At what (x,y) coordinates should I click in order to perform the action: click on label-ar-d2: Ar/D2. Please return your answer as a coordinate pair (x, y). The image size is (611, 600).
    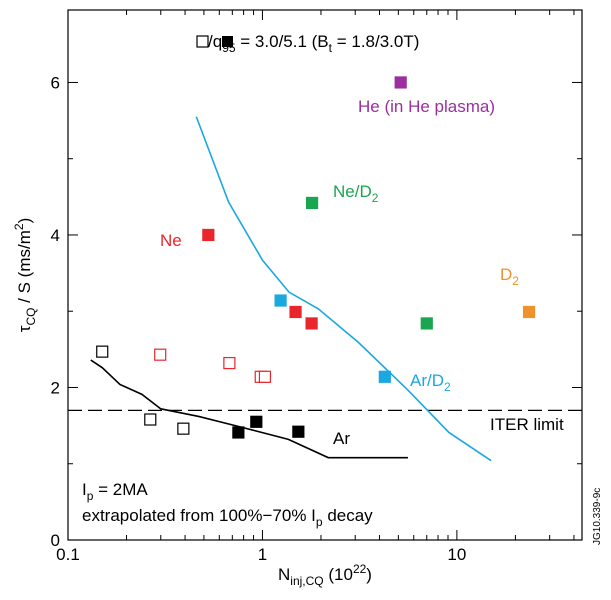
    Looking at the image, I should click on (430, 382).